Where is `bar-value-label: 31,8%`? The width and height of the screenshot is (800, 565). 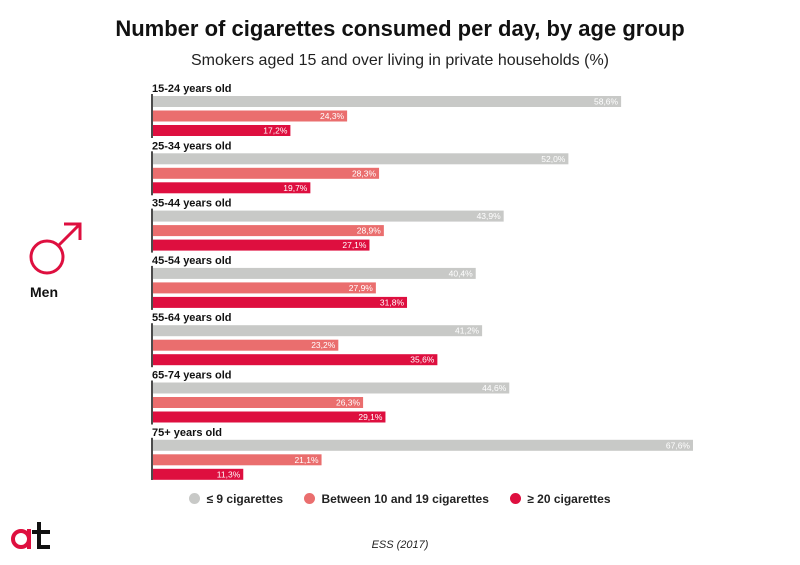 bar-value-label: 31,8% is located at coordinates (392, 302).